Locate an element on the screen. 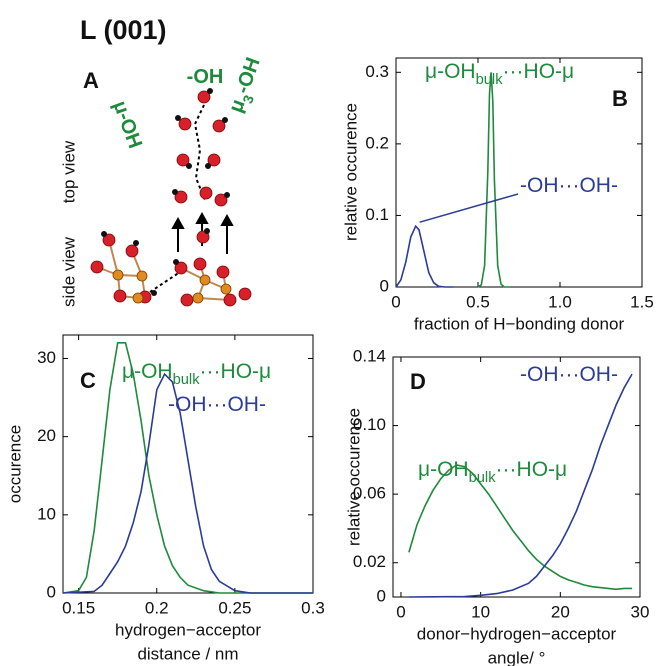  x-tick-label: 1.0 is located at coordinates (560, 301).